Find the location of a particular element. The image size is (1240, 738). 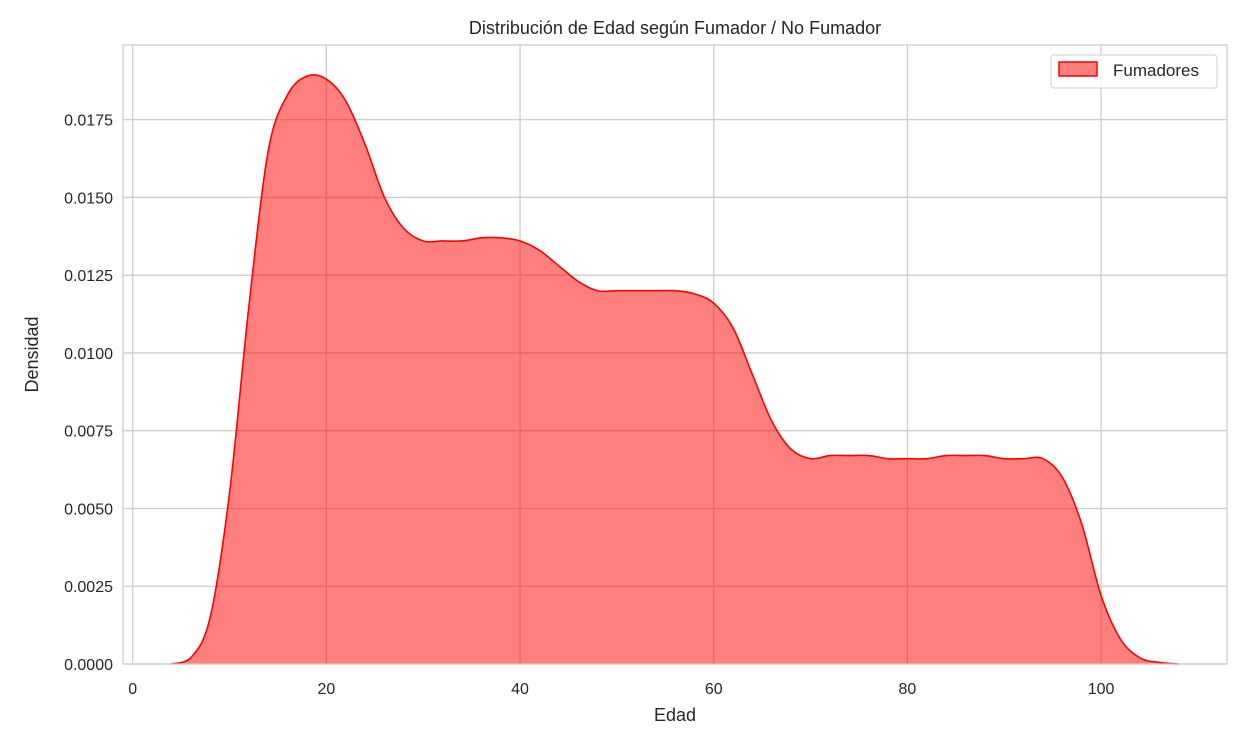

y-tick-label: 0.0175 is located at coordinates (88, 121).